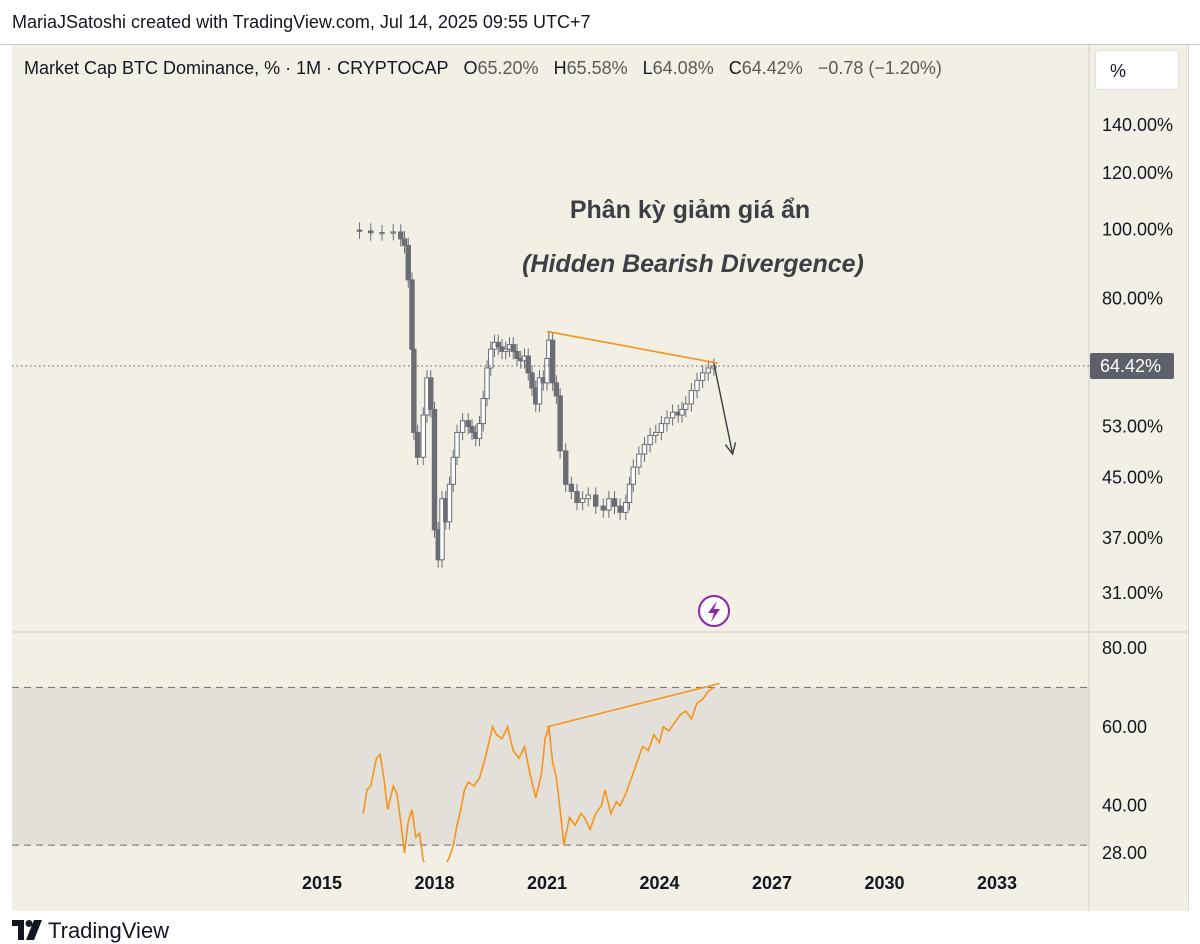 This screenshot has width=1200, height=944. What do you see at coordinates (597, 68) in the screenshot?
I see `legend-high-value: 65.58%` at bounding box center [597, 68].